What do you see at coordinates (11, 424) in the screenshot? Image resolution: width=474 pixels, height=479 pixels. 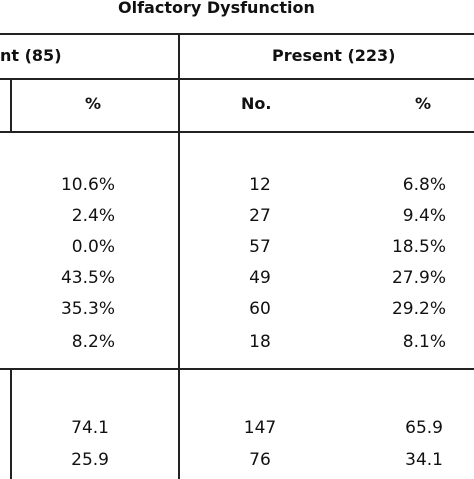 I see `col-divider-left-lower` at bounding box center [11, 424].